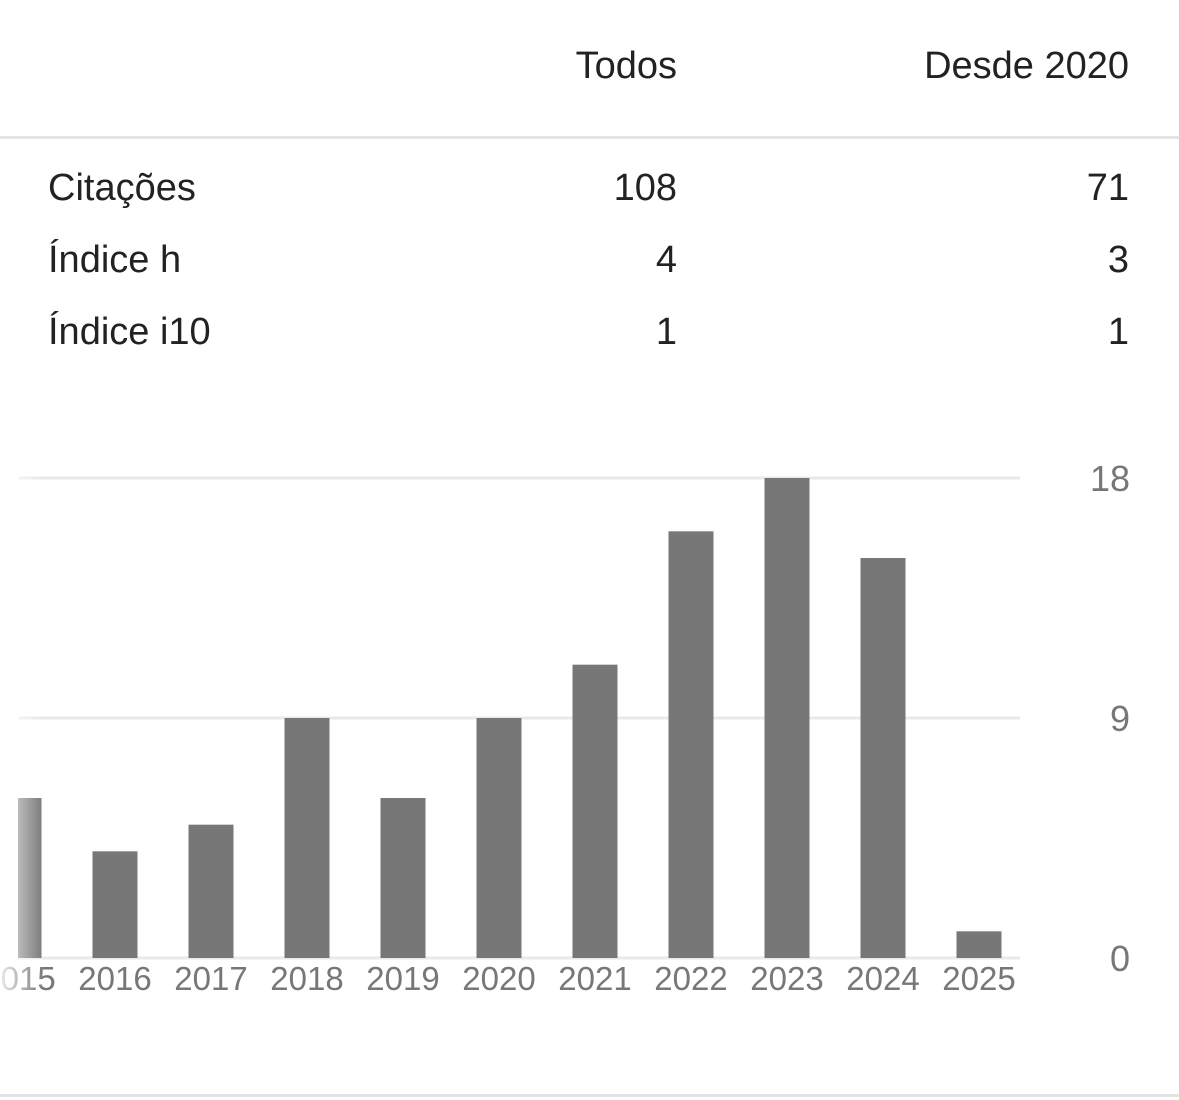 This screenshot has width=1179, height=1100. I want to click on x-tick-label: 2023, so click(786, 978).